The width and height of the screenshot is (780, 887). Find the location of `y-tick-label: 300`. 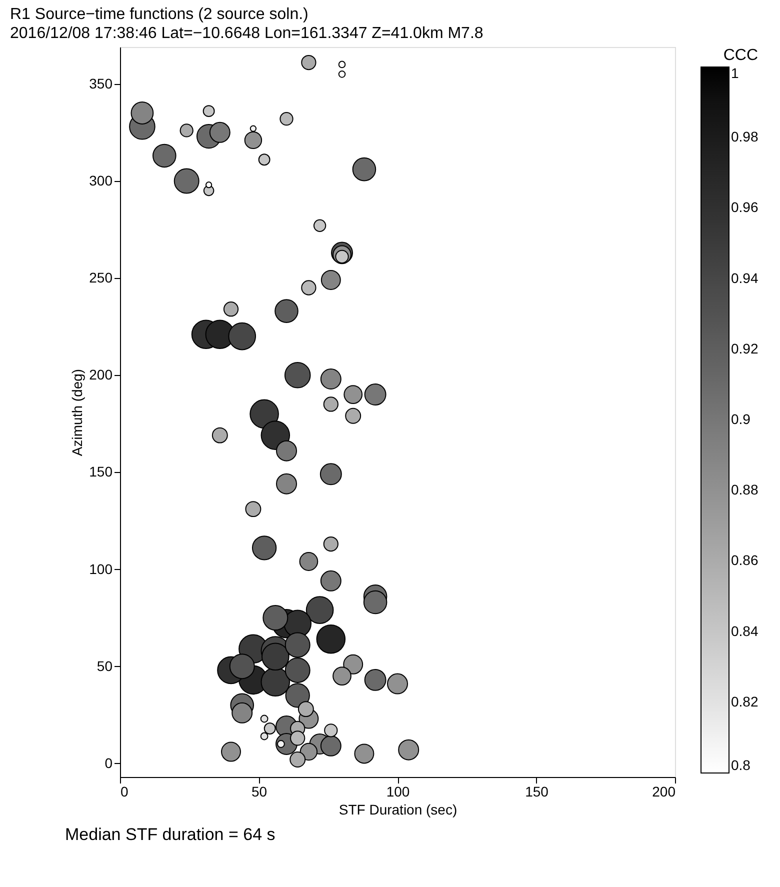

y-tick-label: 300 is located at coordinates (101, 180).